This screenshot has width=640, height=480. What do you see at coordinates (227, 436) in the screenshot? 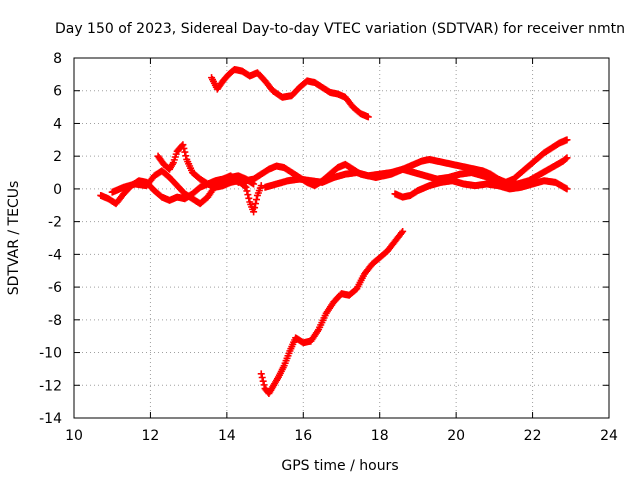
I see `x-tick-label: 14` at bounding box center [227, 436].